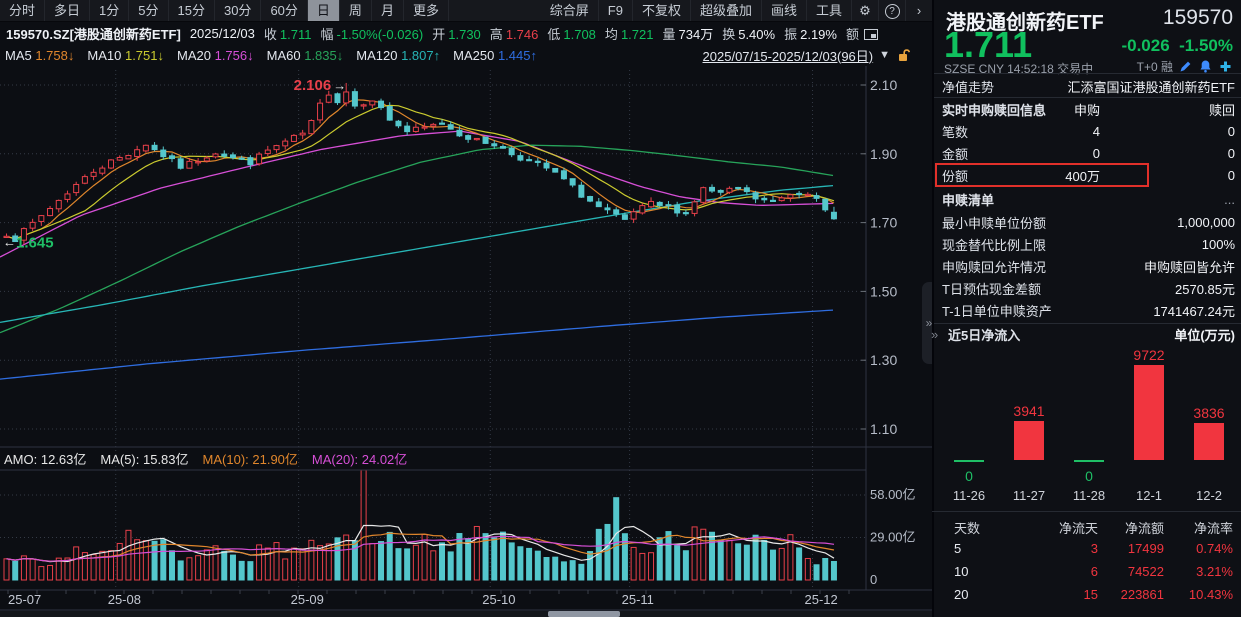 The image size is (1241, 617). What do you see at coordinates (388, 10) in the screenshot?
I see `toolbar-period-月: 月` at bounding box center [388, 10].